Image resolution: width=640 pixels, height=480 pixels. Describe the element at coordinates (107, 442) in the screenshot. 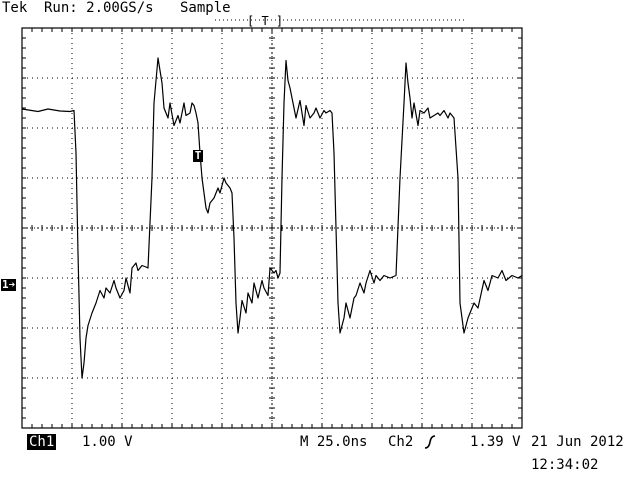

I see `ch1-scale: 1.00 V` at that location.